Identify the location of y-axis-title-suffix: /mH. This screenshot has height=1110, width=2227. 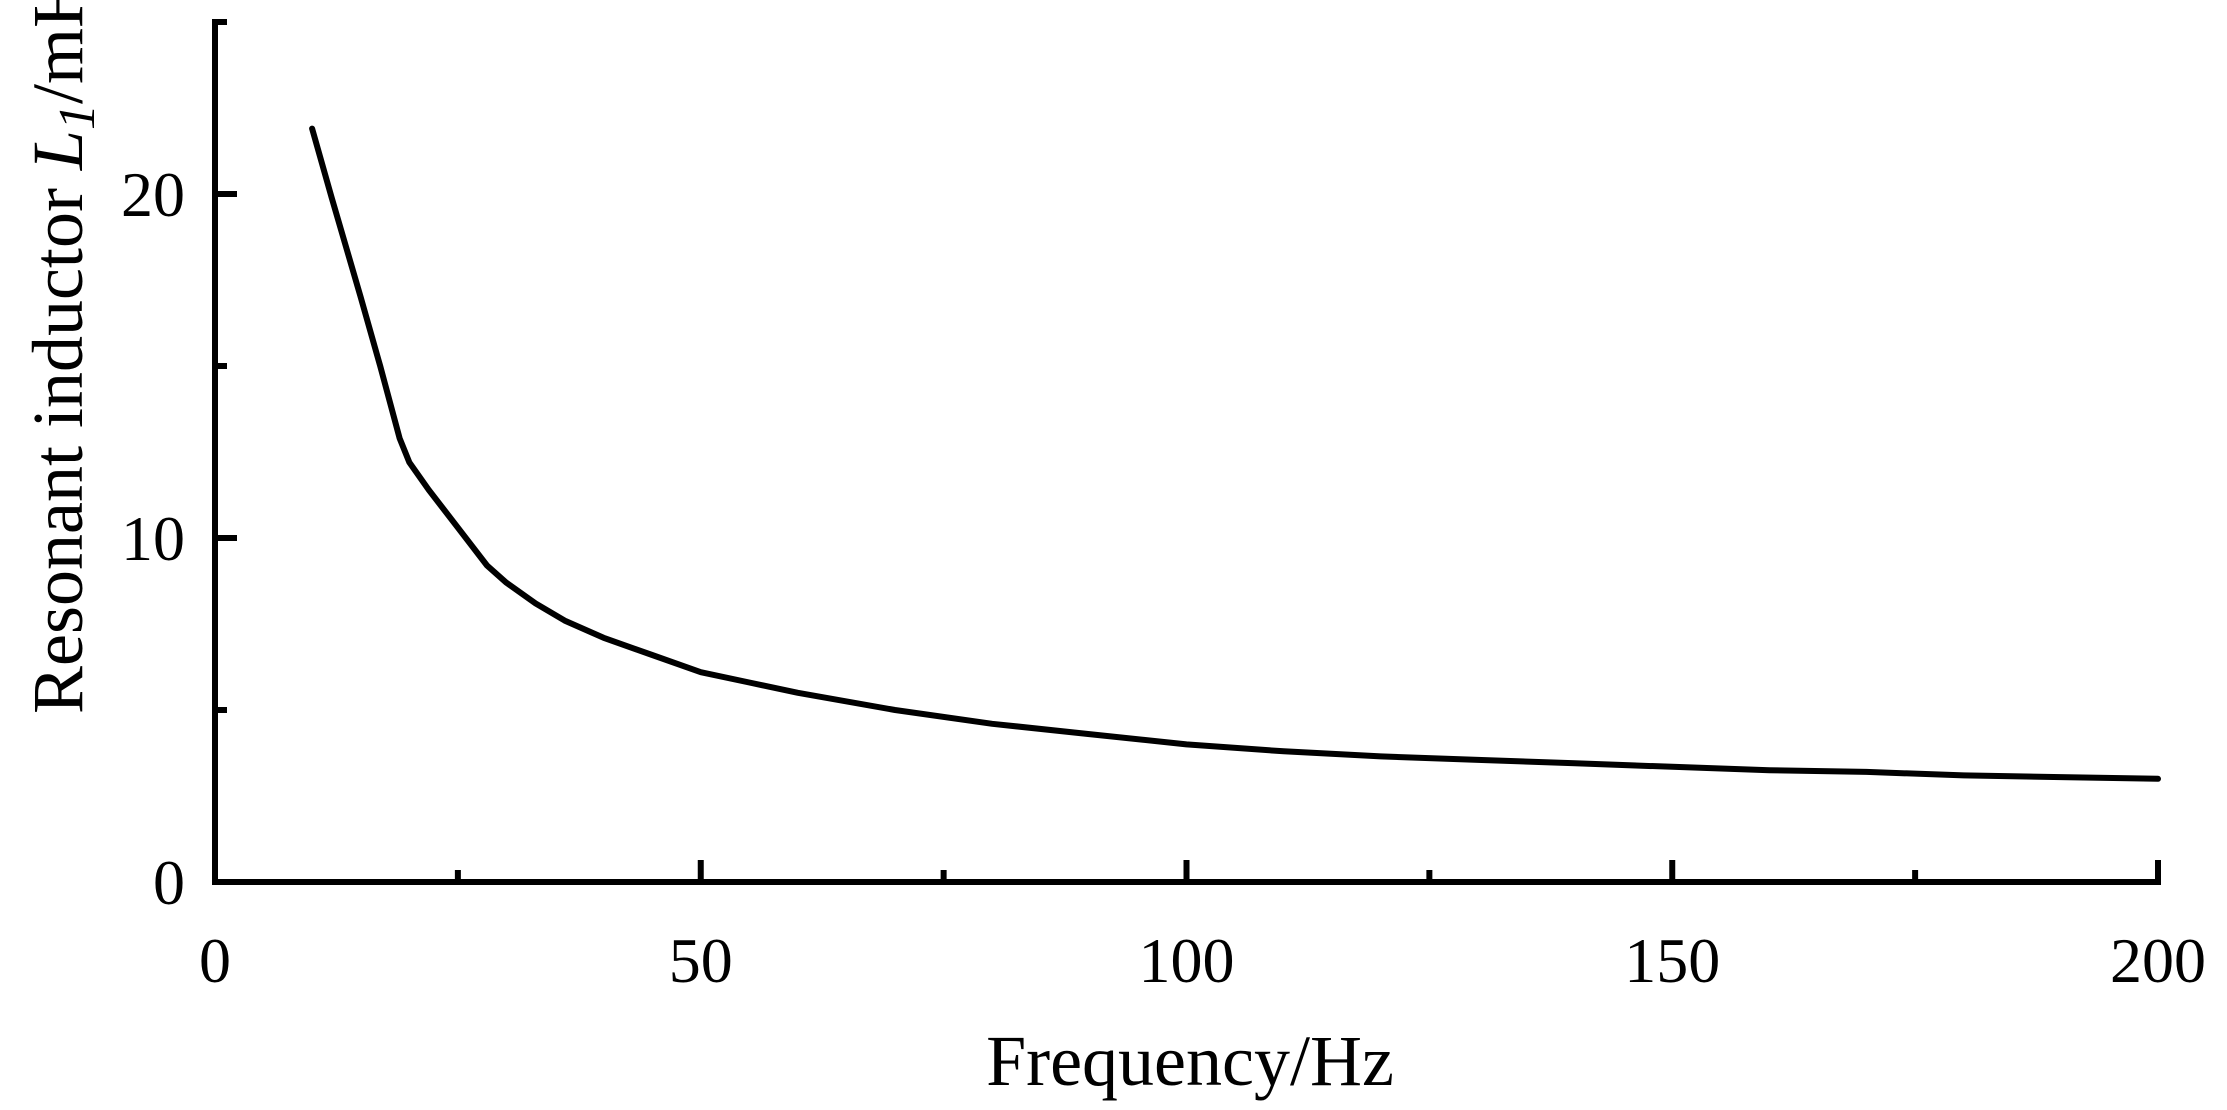
(58, 52).